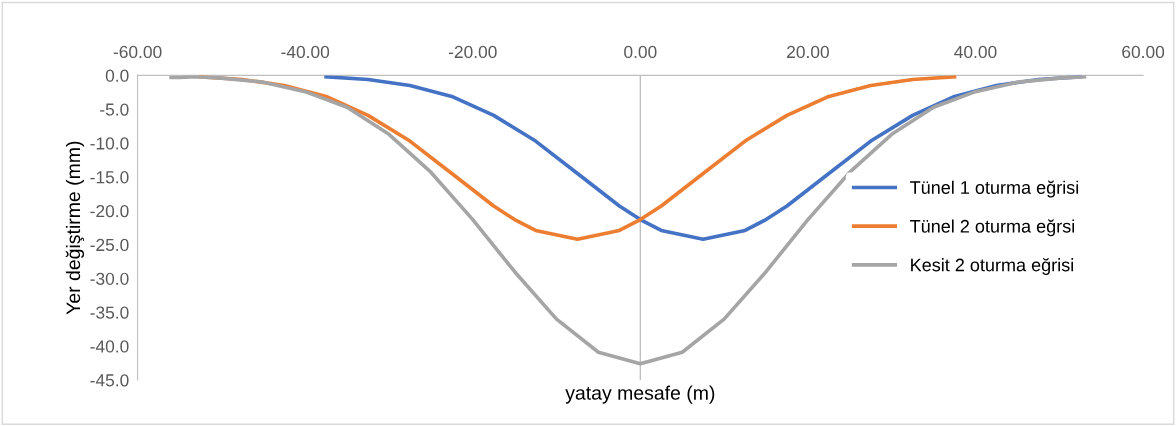 This screenshot has height=426, width=1176. I want to click on y-tick-label: -25.0, so click(109, 245).